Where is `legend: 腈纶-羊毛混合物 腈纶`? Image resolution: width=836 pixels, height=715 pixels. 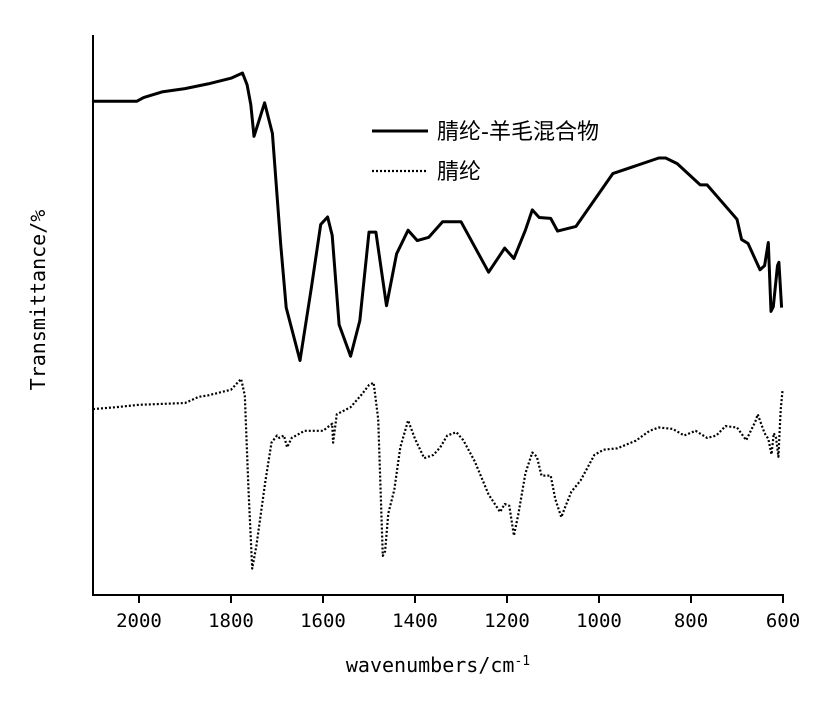 legend: 腈纶-羊毛混合物 腈纶 is located at coordinates (485, 152).